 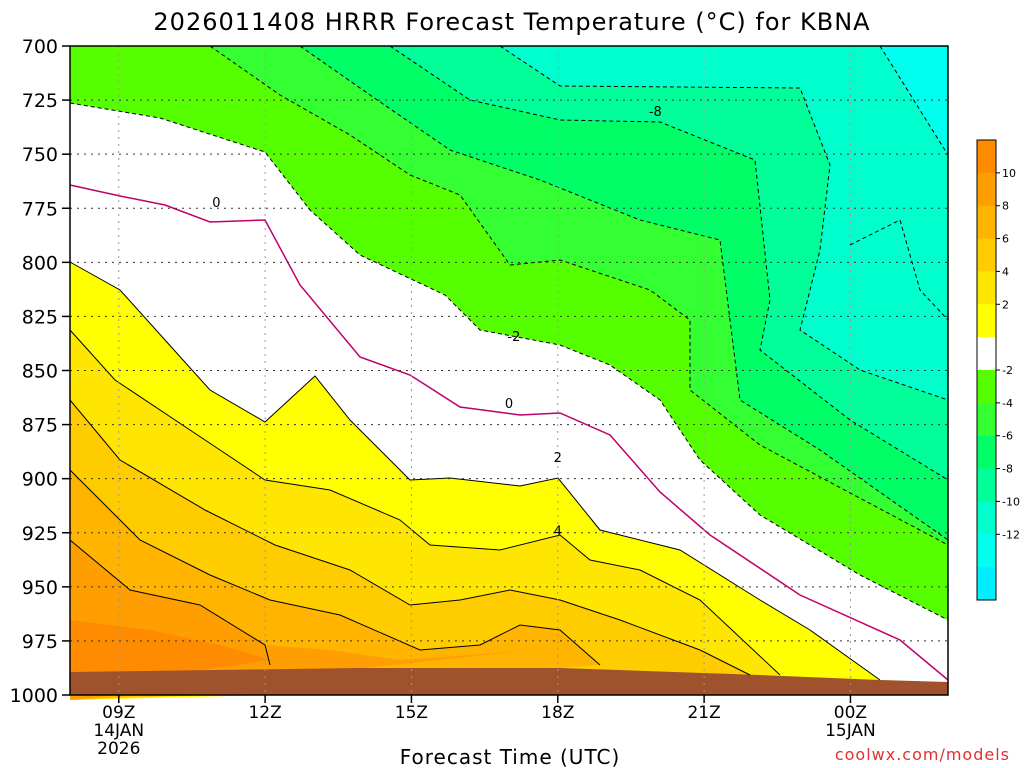 What do you see at coordinates (558, 458) in the screenshot?
I see `contour-label: 2` at bounding box center [558, 458].